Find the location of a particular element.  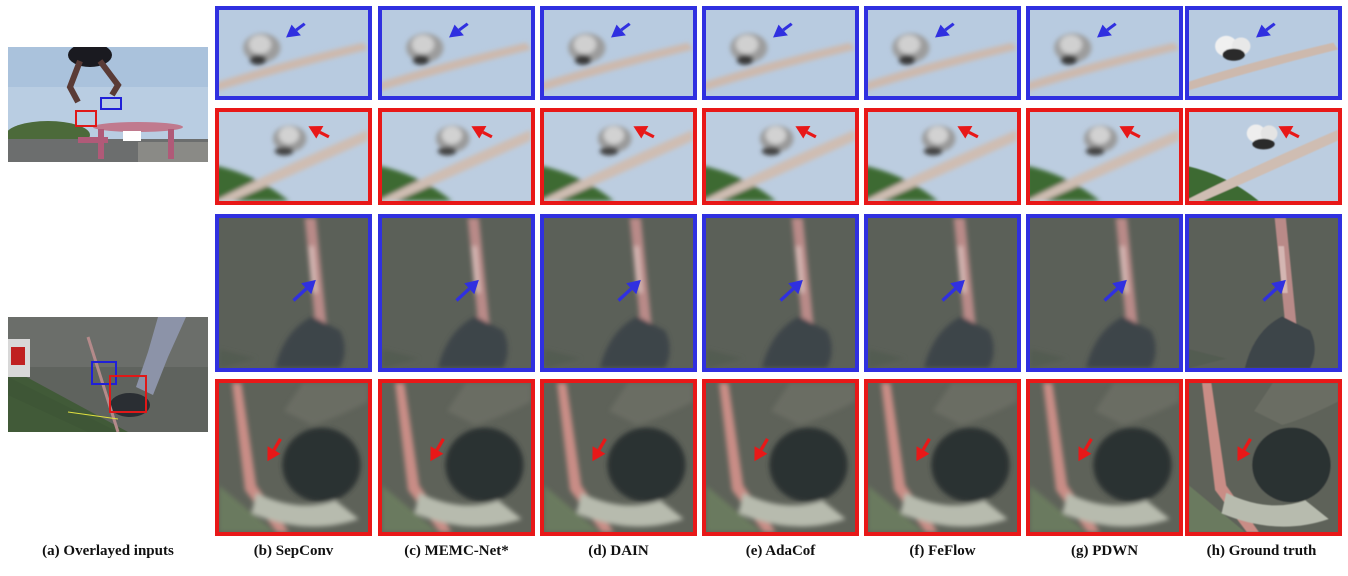

crop-r4-c4 is located at coordinates (618, 457).